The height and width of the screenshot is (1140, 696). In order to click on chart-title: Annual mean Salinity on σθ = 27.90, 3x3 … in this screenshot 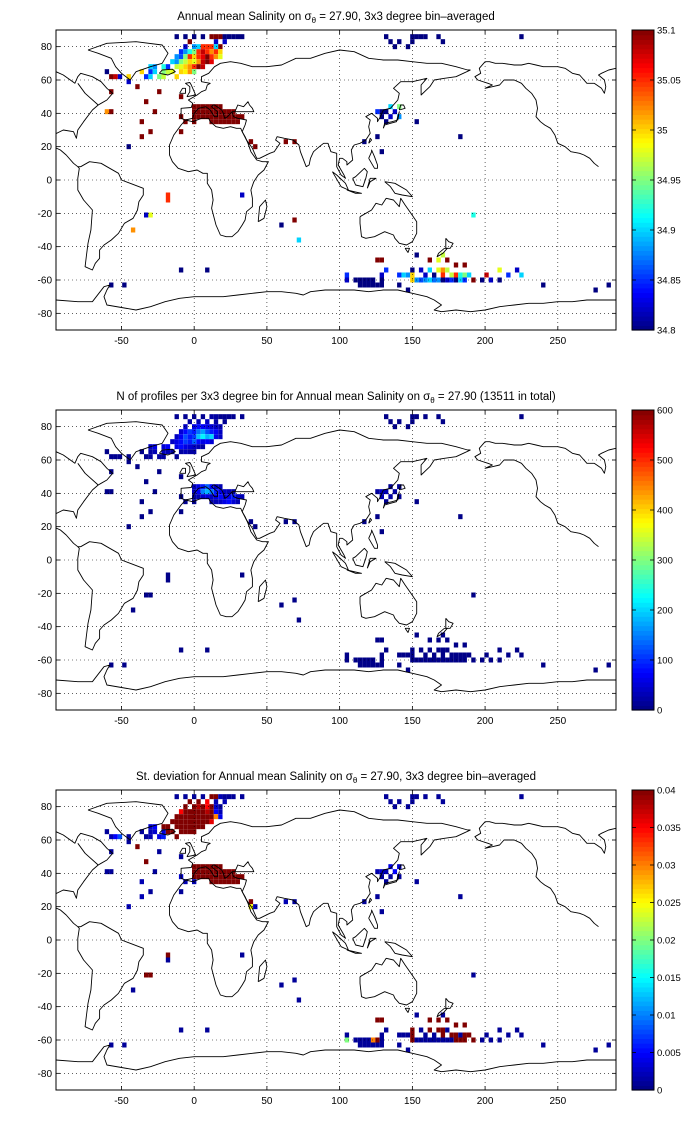, I will do `click(336, 18)`.